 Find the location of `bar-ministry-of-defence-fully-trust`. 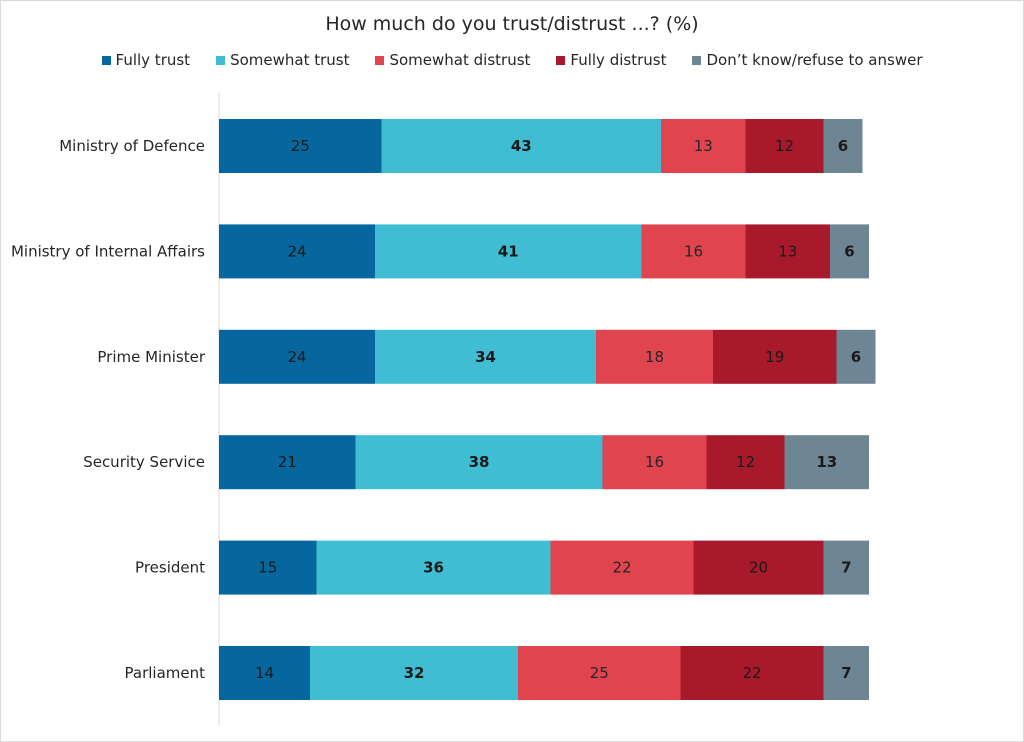

bar-ministry-of-defence-fully-trust is located at coordinates (300, 146).